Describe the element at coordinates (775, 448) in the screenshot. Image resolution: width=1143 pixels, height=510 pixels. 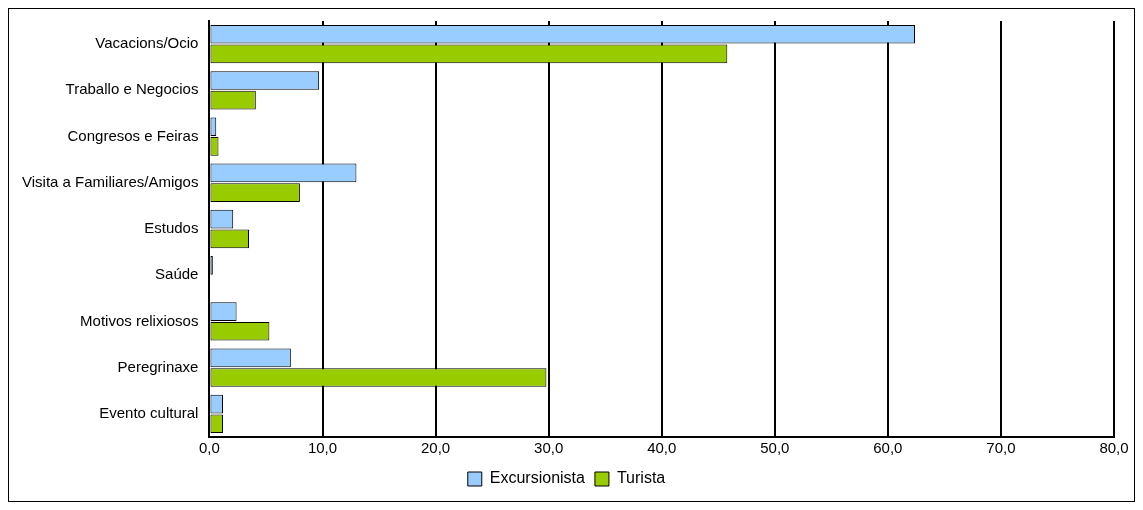
I see `x-tick-label: 50,0` at that location.